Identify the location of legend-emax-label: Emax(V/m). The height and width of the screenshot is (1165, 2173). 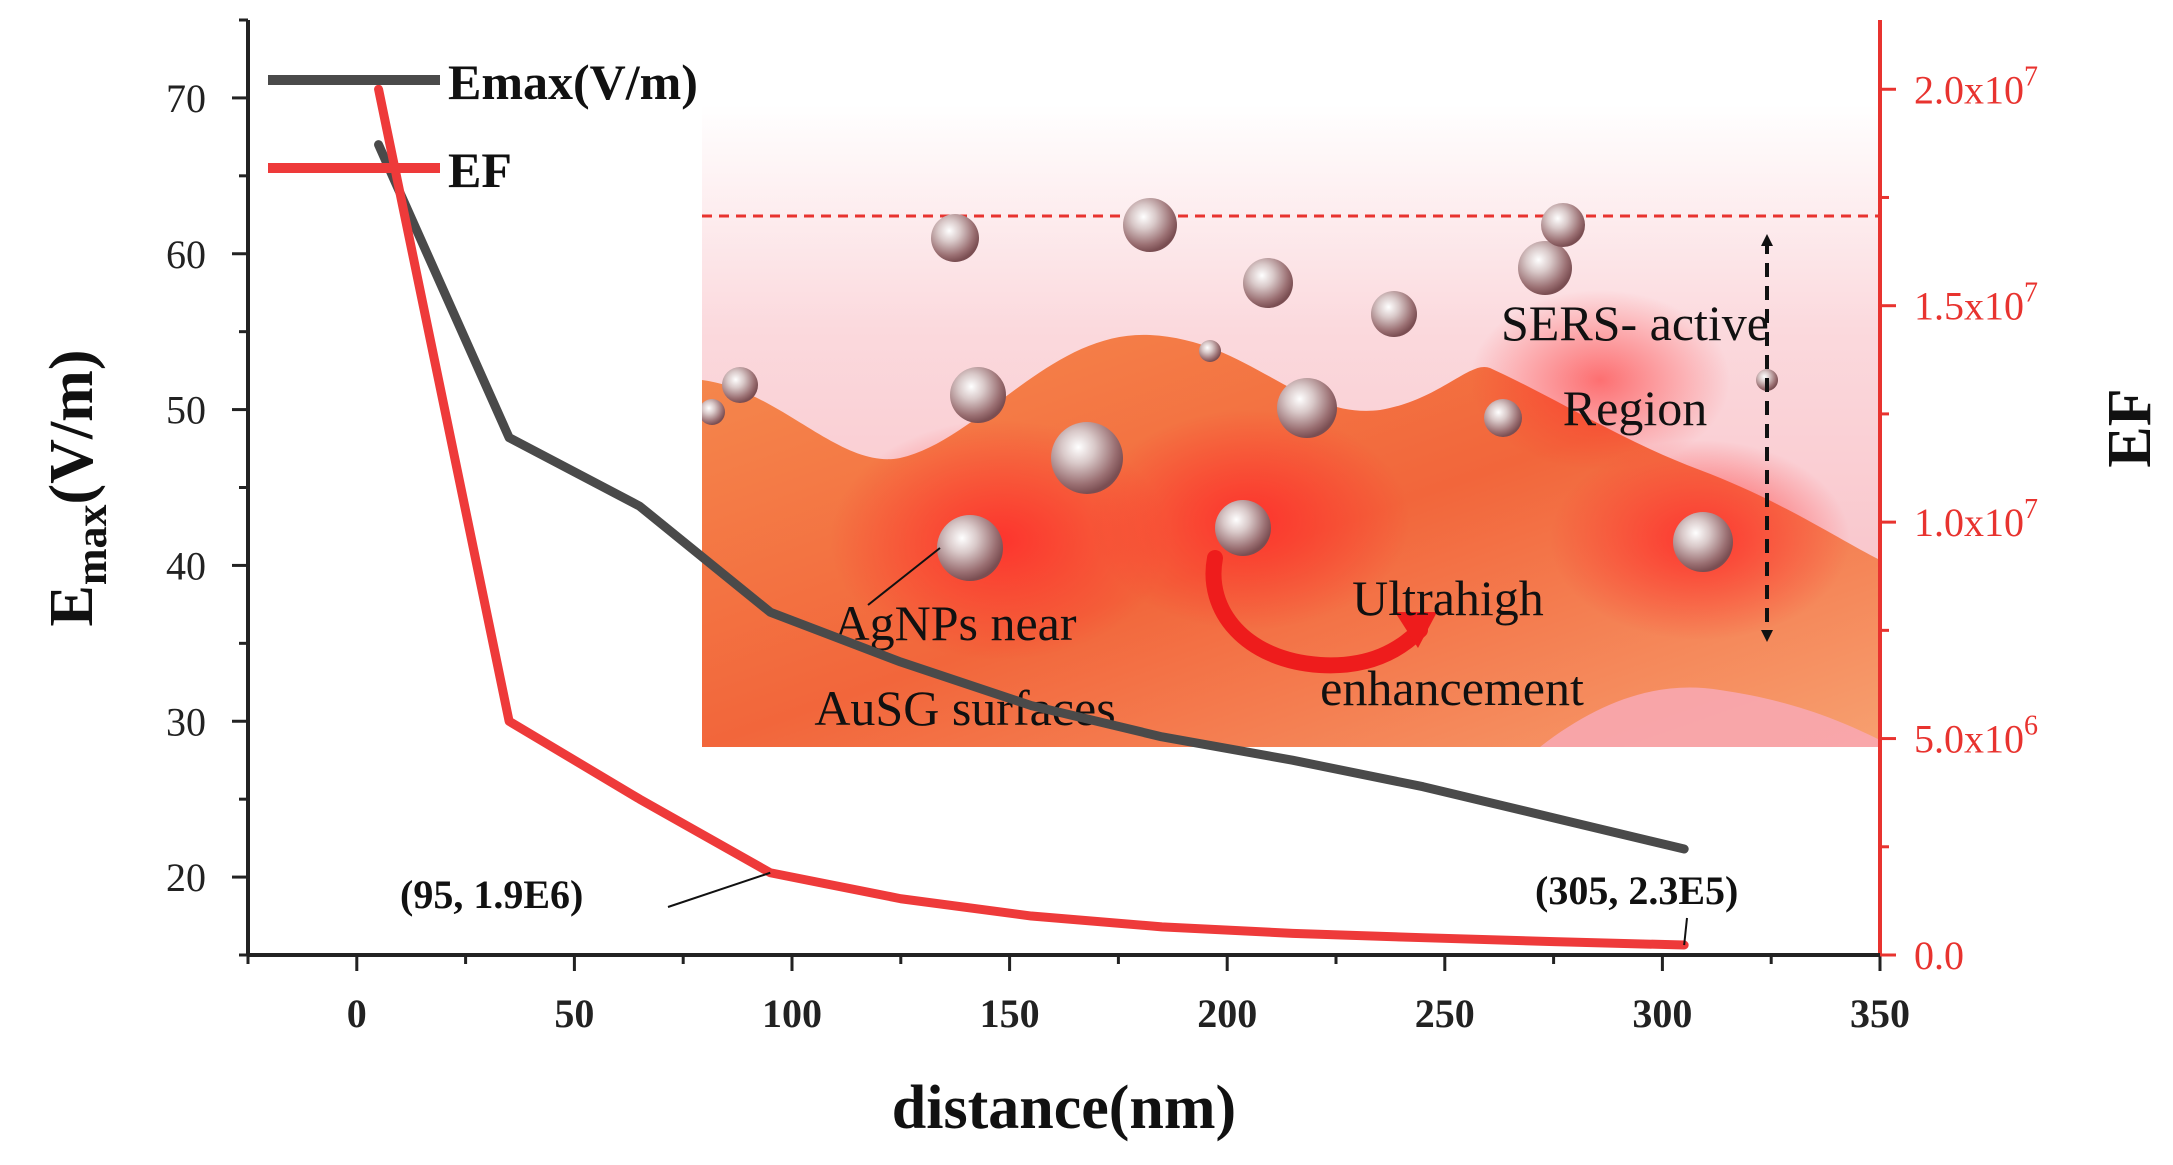
(573, 82).